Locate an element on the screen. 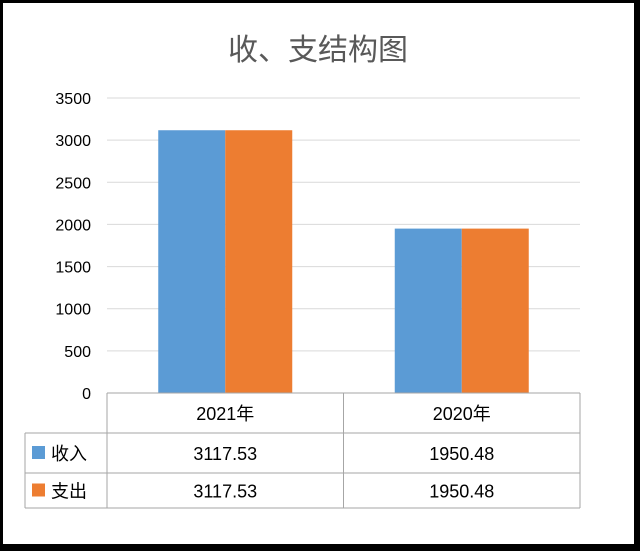 The image size is (640, 551). y-tick-label: 500 is located at coordinates (77, 352).